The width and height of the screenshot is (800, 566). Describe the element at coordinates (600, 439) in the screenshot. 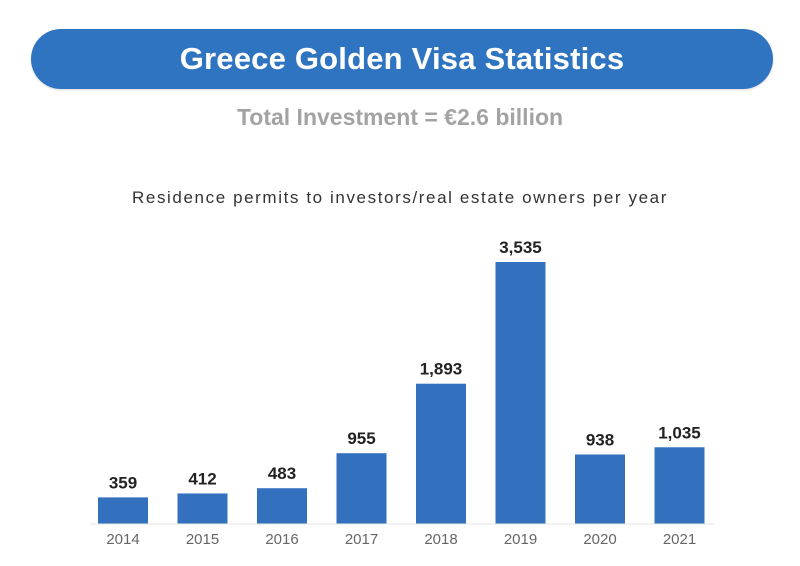

I see `bar-value-label-2020: 938` at that location.